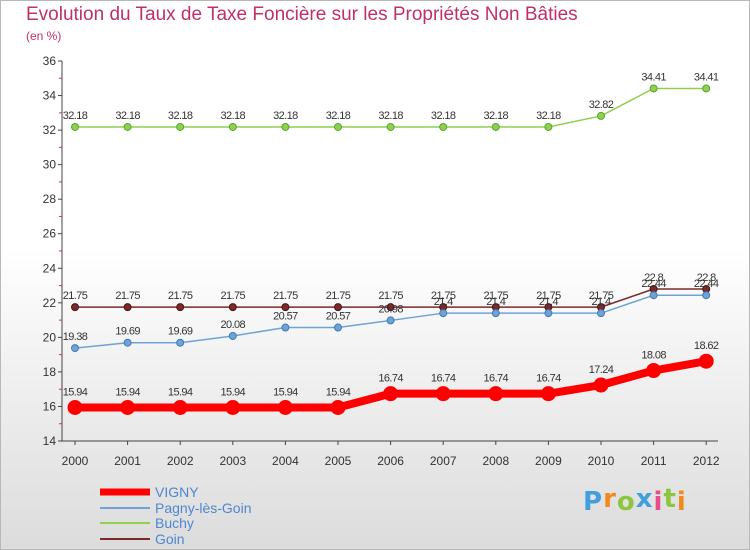  I want to click on y-tick-label: 32, so click(50, 130).